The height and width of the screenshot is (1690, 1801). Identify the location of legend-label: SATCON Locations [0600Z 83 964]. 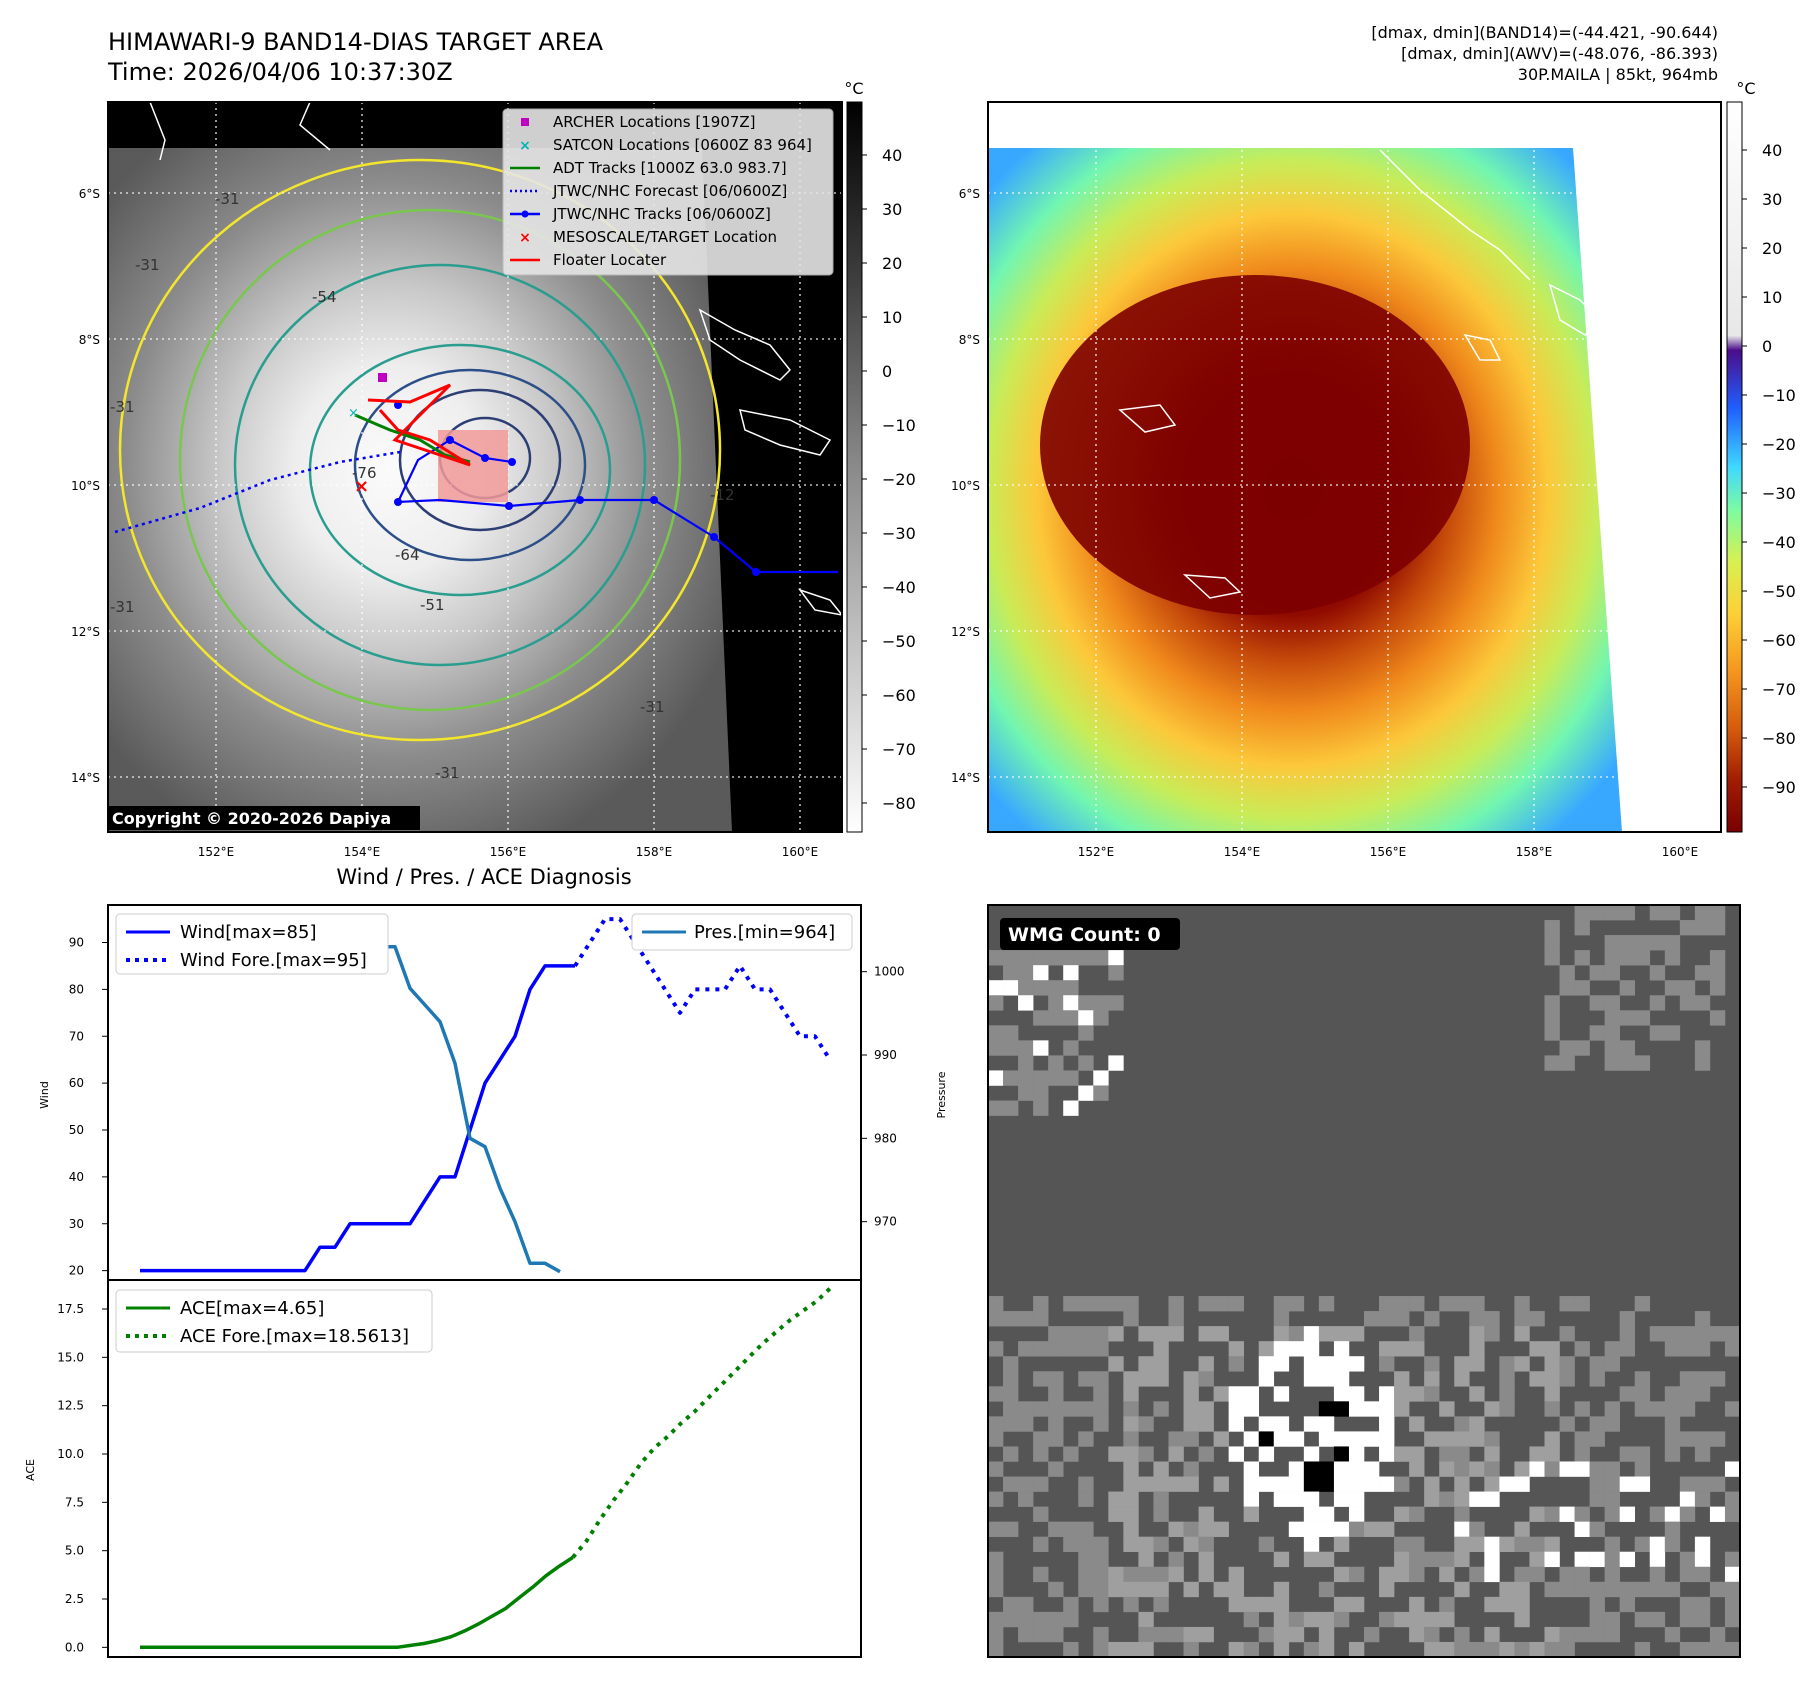
(682, 145).